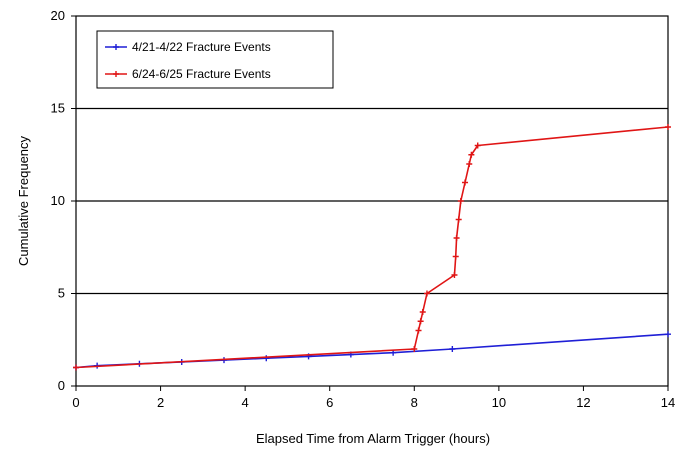 This screenshot has height=454, width=694. What do you see at coordinates (668, 402) in the screenshot?
I see `x-tick-label-14: 14` at bounding box center [668, 402].